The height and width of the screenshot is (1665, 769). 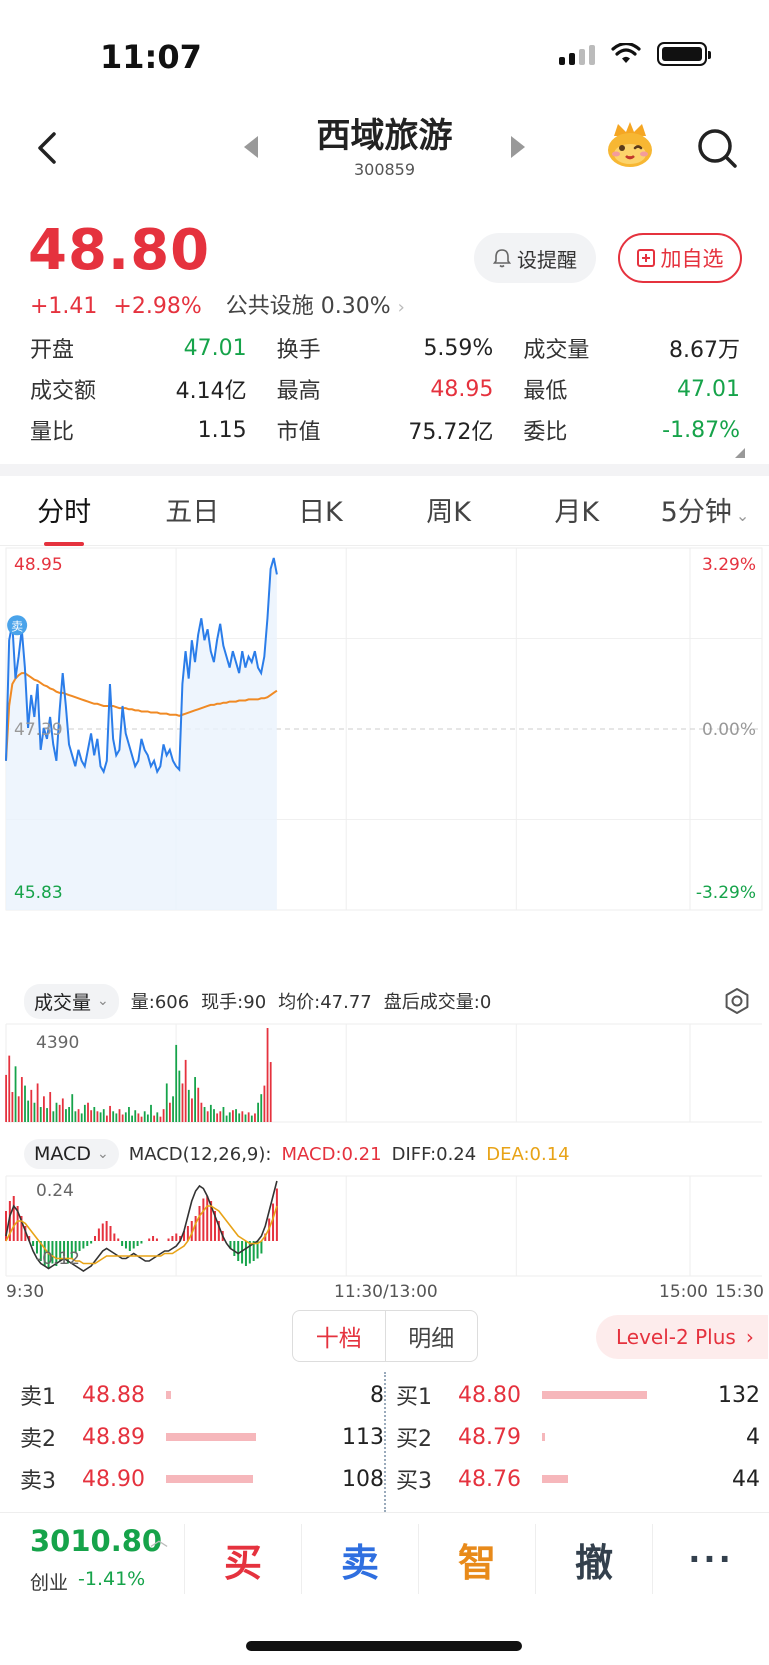 What do you see at coordinates (49, 1583) in the screenshot?
I see `index-name: 创业` at bounding box center [49, 1583].